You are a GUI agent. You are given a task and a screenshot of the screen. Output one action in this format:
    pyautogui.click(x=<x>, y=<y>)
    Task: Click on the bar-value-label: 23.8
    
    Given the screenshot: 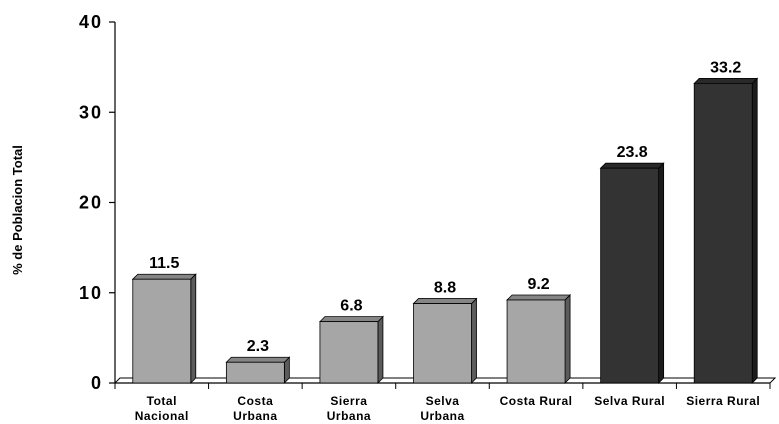 What is the action you would take?
    pyautogui.click(x=632, y=152)
    